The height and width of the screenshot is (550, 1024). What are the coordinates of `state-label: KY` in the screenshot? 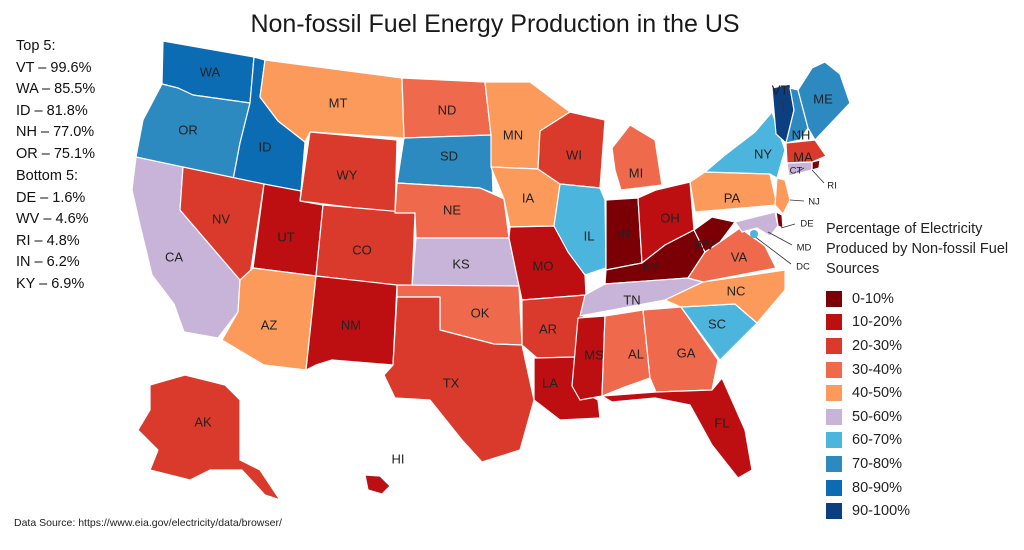 It's located at (651, 266).